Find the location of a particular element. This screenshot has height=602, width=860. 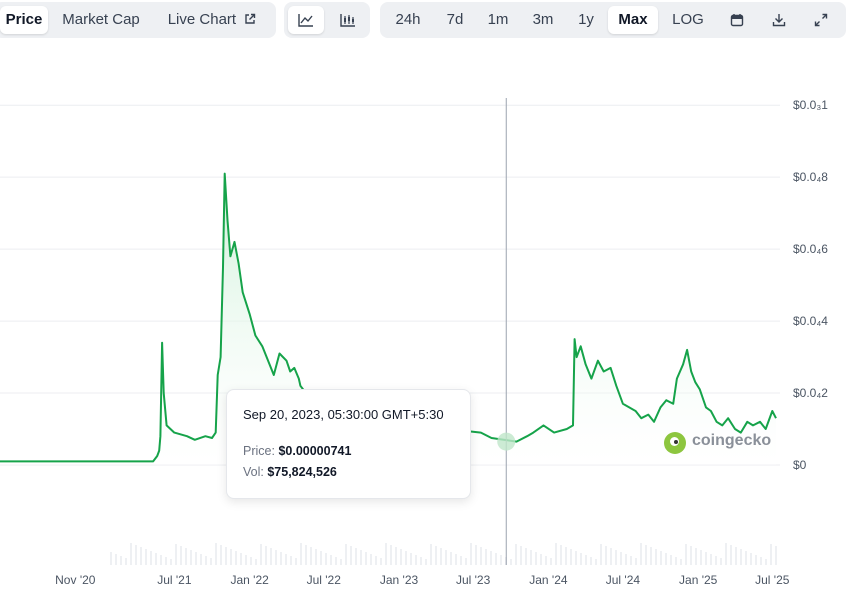

fullscreen-button is located at coordinates (821, 20).